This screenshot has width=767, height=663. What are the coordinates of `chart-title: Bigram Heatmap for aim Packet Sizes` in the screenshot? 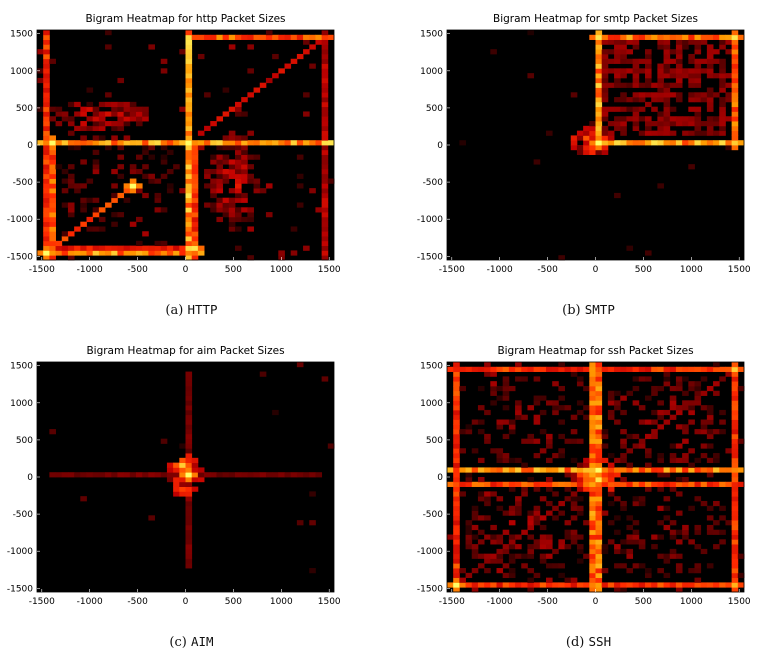 It's located at (185, 351).